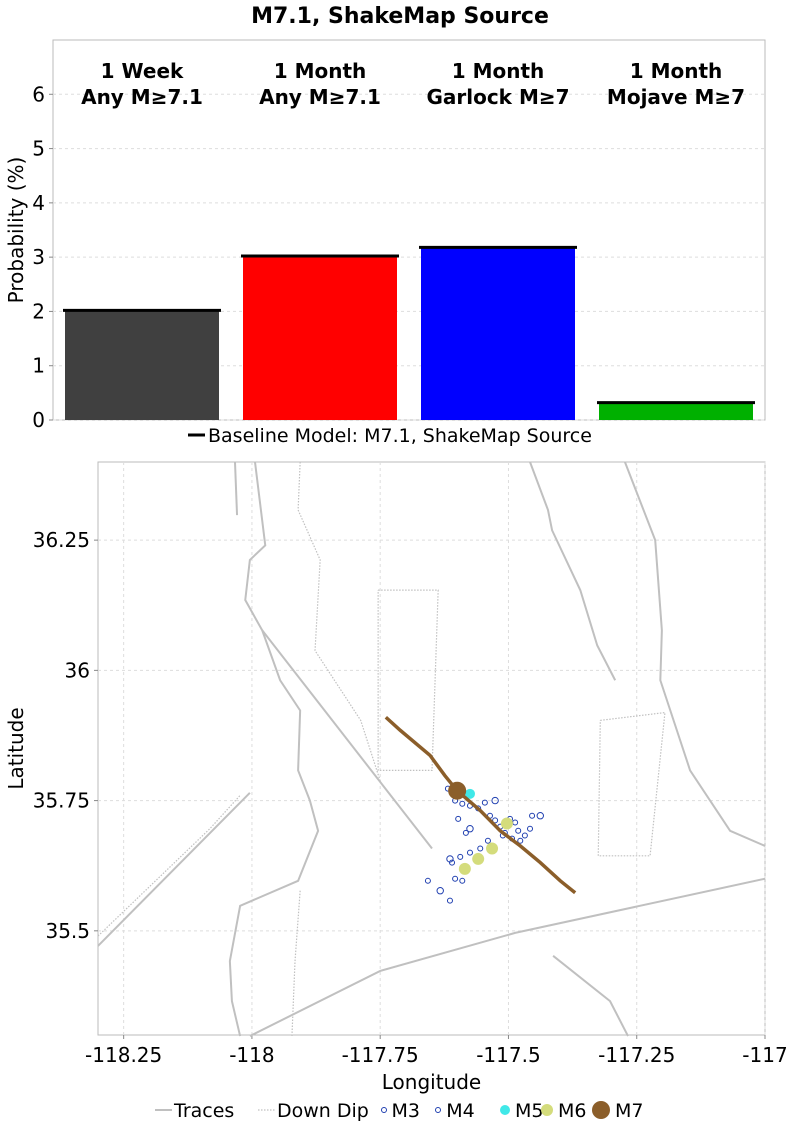  I want to click on legend-label: M7, so click(629, 1111).